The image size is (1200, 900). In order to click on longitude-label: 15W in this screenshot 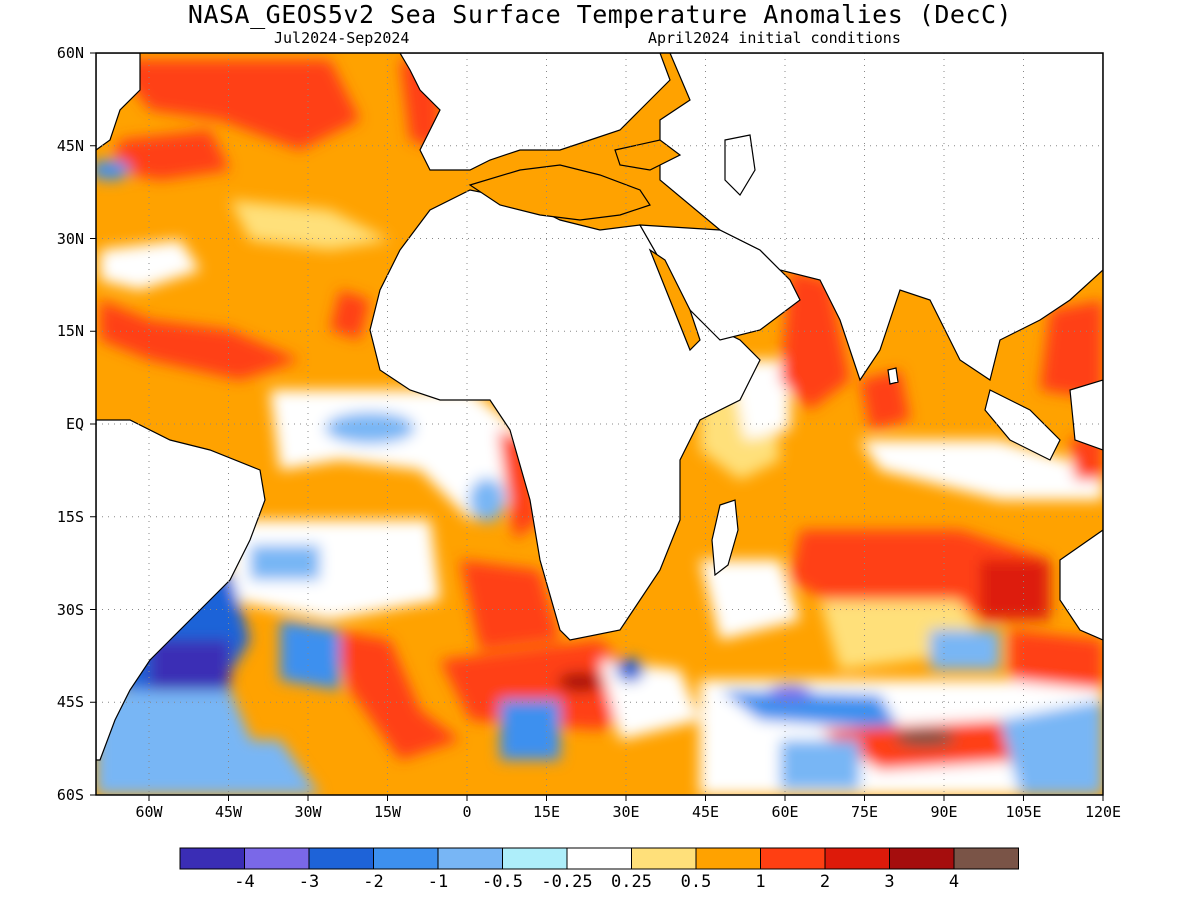, I will do `click(387, 812)`.